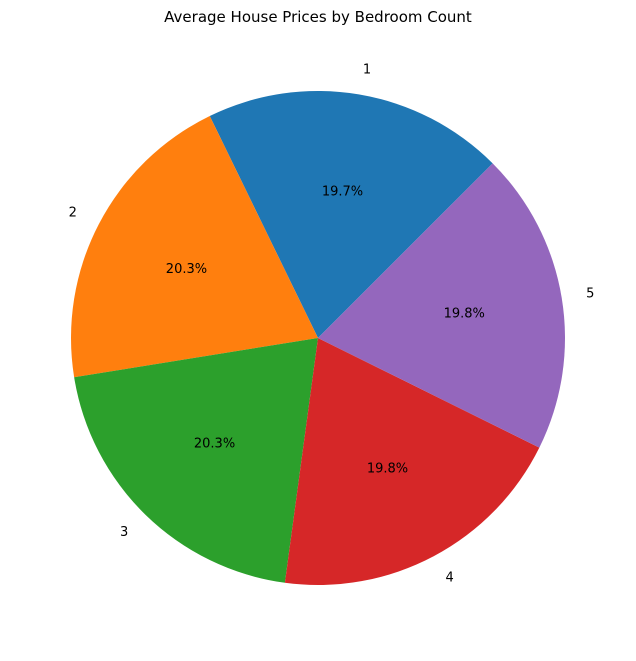 This screenshot has width=636, height=661. Describe the element at coordinates (367, 70) in the screenshot. I see `slice-label-1: 1` at that location.